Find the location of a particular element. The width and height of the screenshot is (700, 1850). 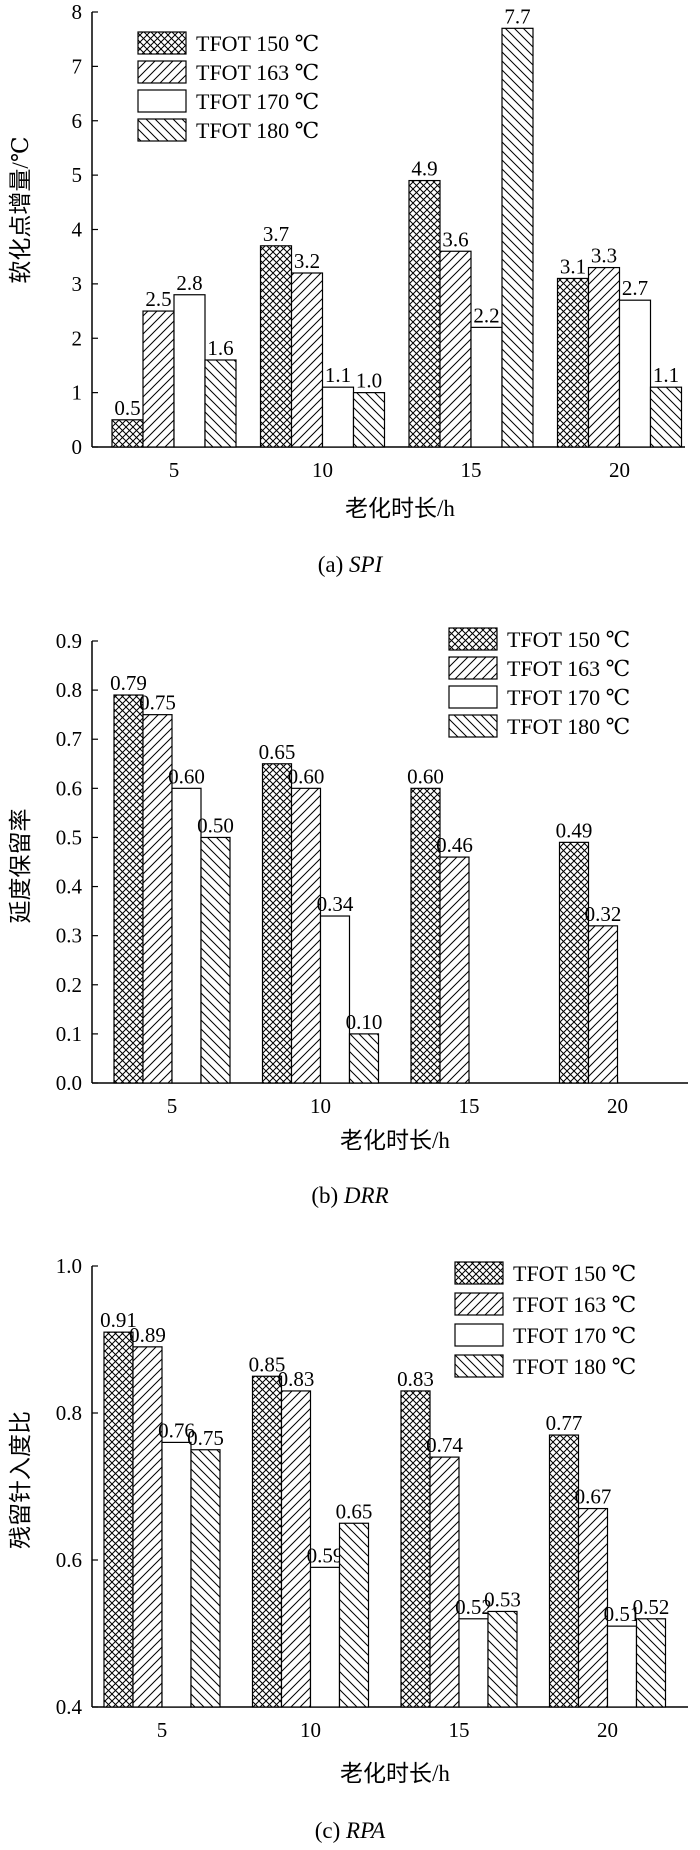

y-tick-label: 1 is located at coordinates (77, 393).